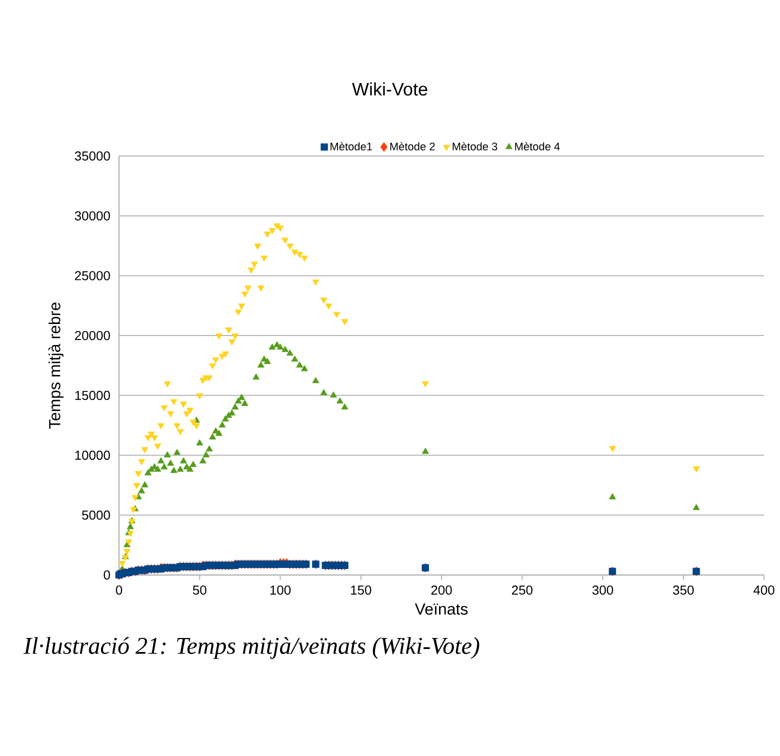 The height and width of the screenshot is (756, 780). What do you see at coordinates (92, 335) in the screenshot?
I see `y-tick-label: 20000` at bounding box center [92, 335].